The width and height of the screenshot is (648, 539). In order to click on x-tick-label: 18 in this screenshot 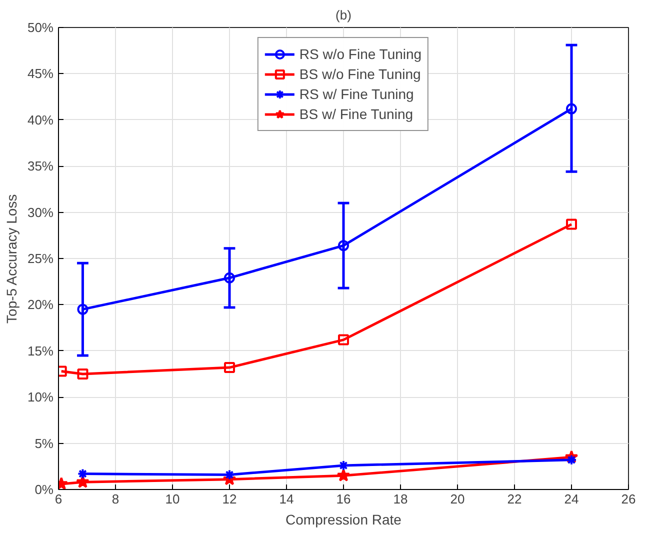, I will do `click(400, 499)`.